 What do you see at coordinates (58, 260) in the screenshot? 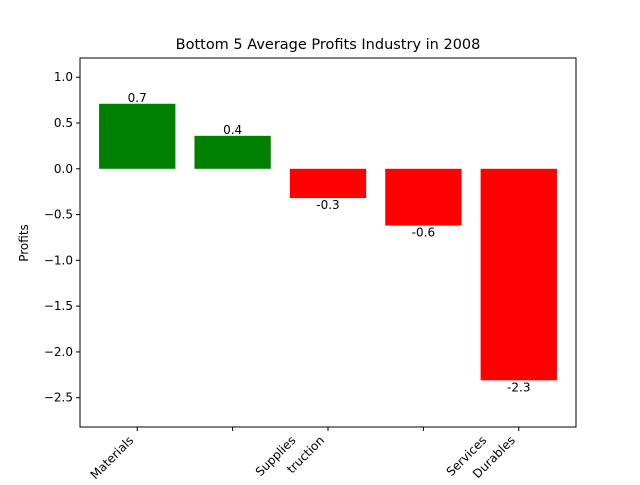
I see `y-tick-label: −1.0` at bounding box center [58, 260].